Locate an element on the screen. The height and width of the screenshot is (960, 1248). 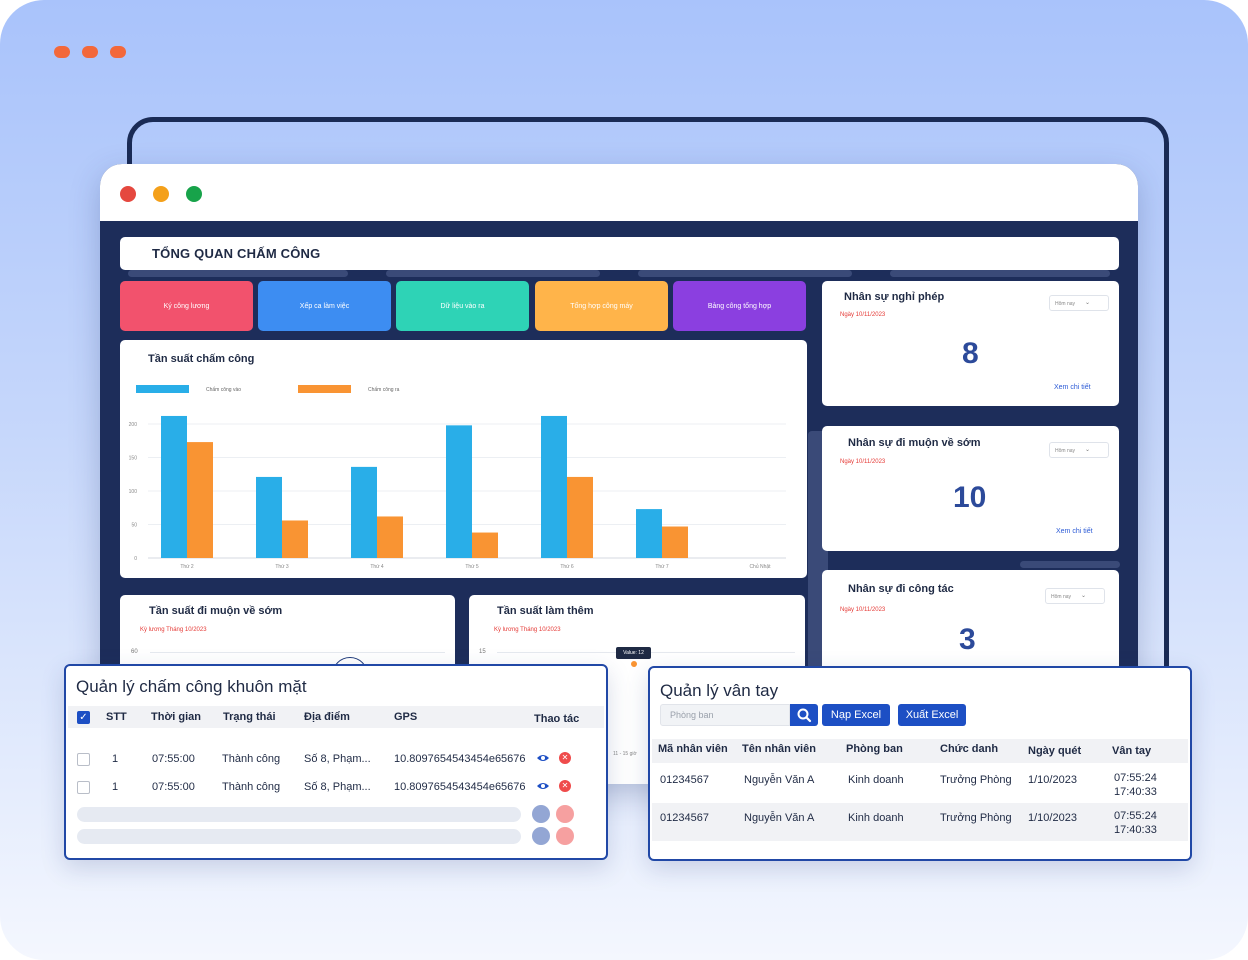
table-row is located at coordinates (920, 822).